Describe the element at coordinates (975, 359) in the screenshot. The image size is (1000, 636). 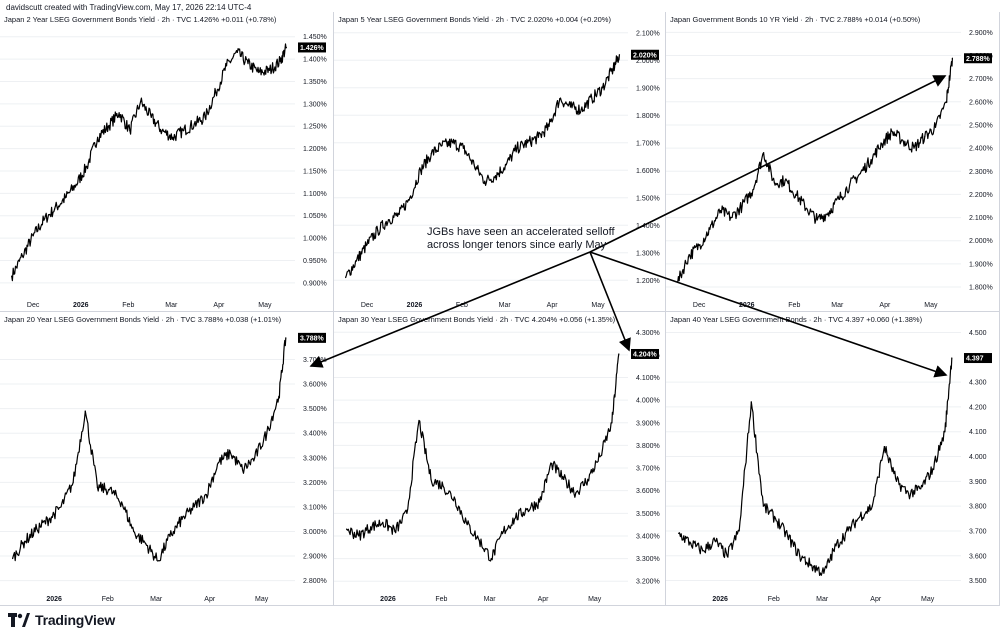
I see `last-value-label: 4.397` at that location.